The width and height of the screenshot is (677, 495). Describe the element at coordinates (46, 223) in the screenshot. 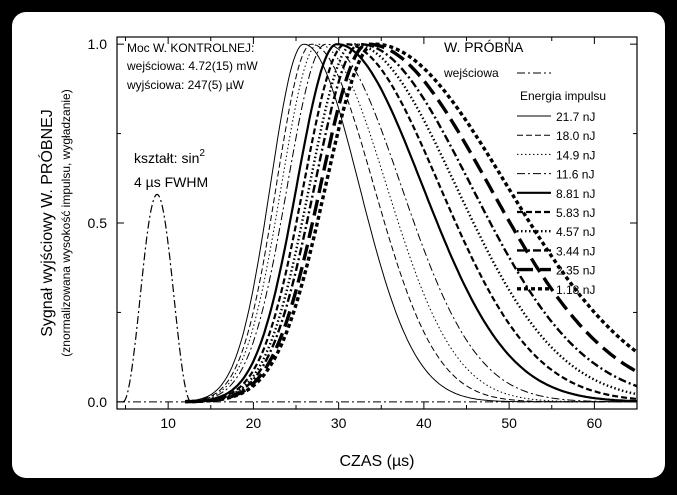

I see `y-axis-label: Sygnał wyjściowy W. PRÓBNEJ` at that location.